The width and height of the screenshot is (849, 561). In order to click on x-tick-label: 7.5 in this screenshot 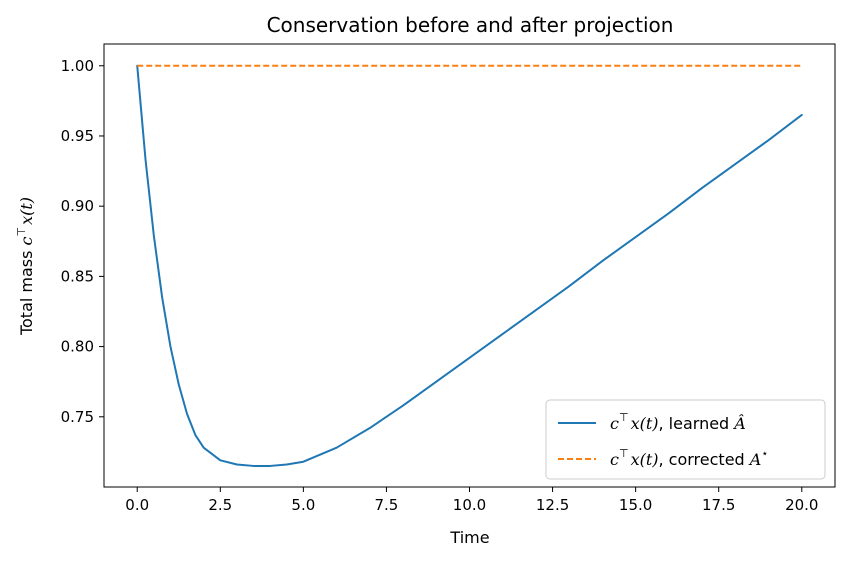, I will do `click(387, 505)`.